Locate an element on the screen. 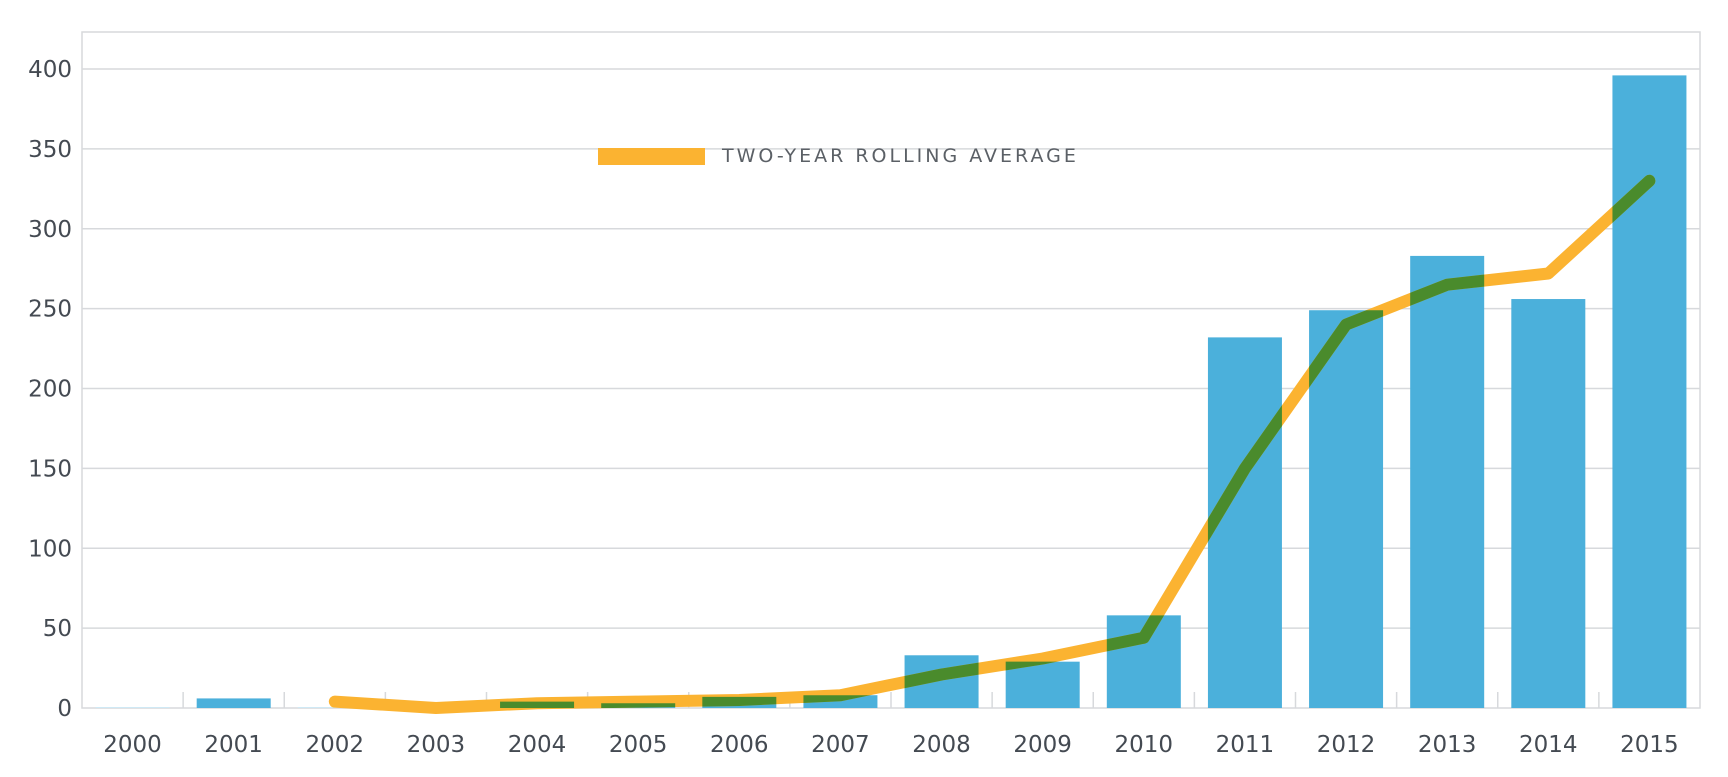 The image size is (1728, 777). bar-2011 is located at coordinates (1244, 522).